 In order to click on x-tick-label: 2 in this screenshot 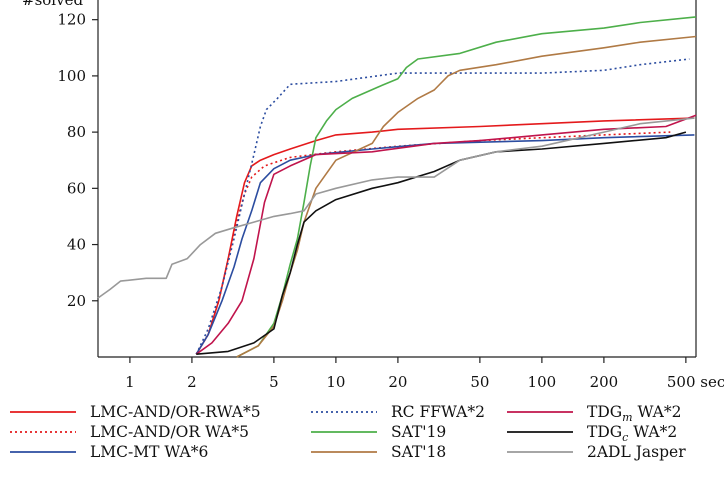, I will do `click(192, 382)`.